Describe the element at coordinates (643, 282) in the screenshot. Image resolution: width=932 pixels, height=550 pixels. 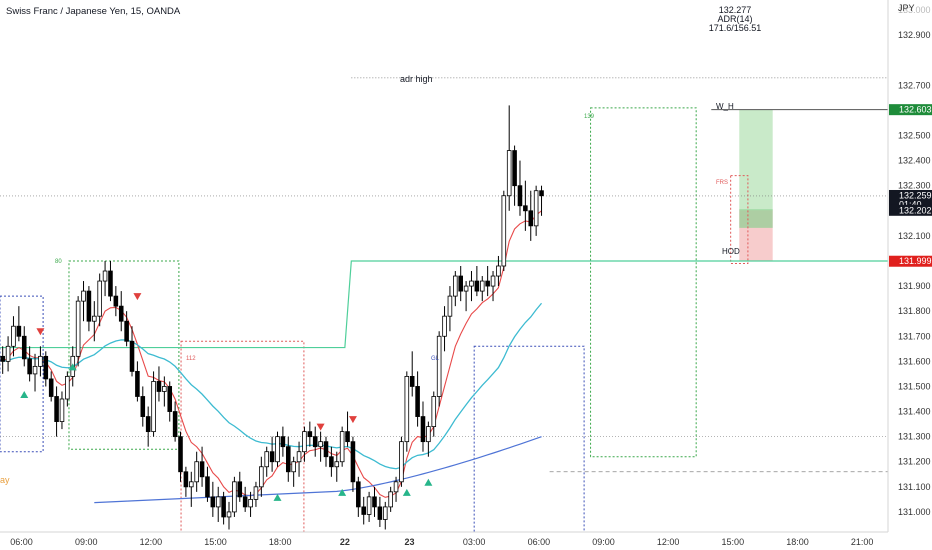
I see `session-box-london` at that location.